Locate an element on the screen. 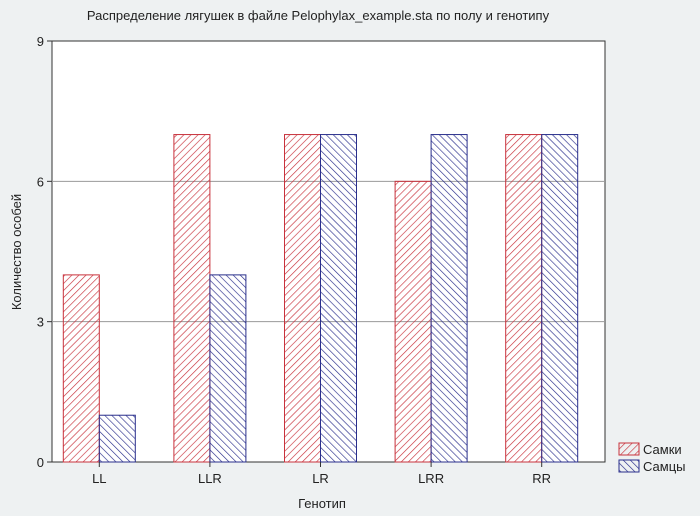  legend-label: Самки is located at coordinates (662, 449).